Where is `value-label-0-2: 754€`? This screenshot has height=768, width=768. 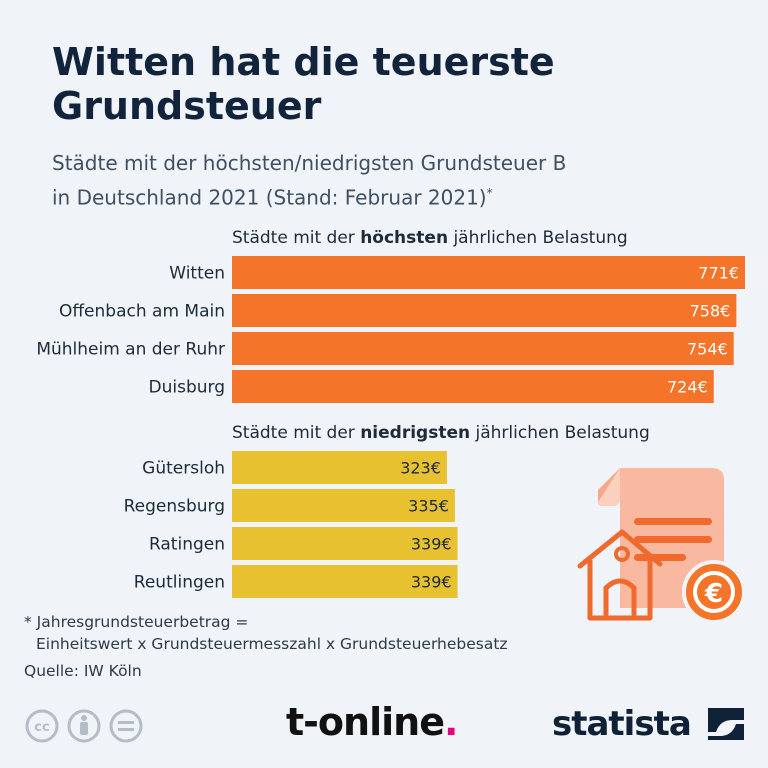 value-label-0-2: 754€ is located at coordinates (707, 349).